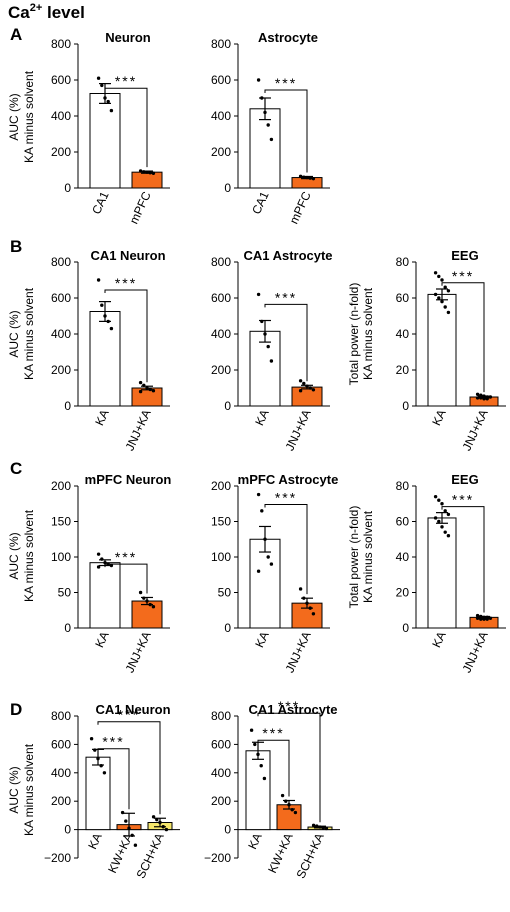  Describe the element at coordinates (128, 37) in the screenshot. I see `chart-title: Neuron` at that location.